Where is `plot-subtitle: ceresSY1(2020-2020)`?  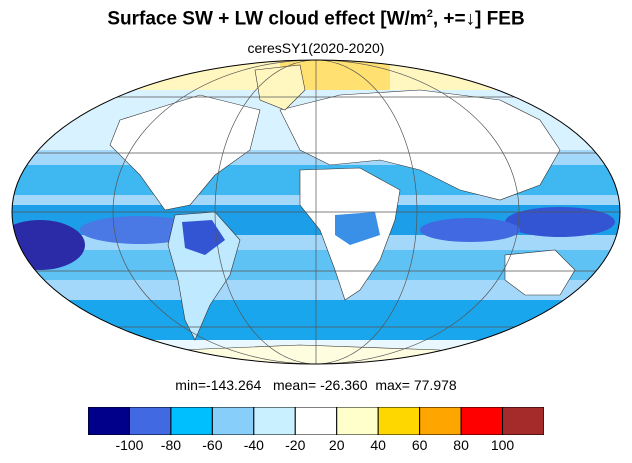 plot-subtitle: ceresSY1(2020-2020) is located at coordinates (316, 48).